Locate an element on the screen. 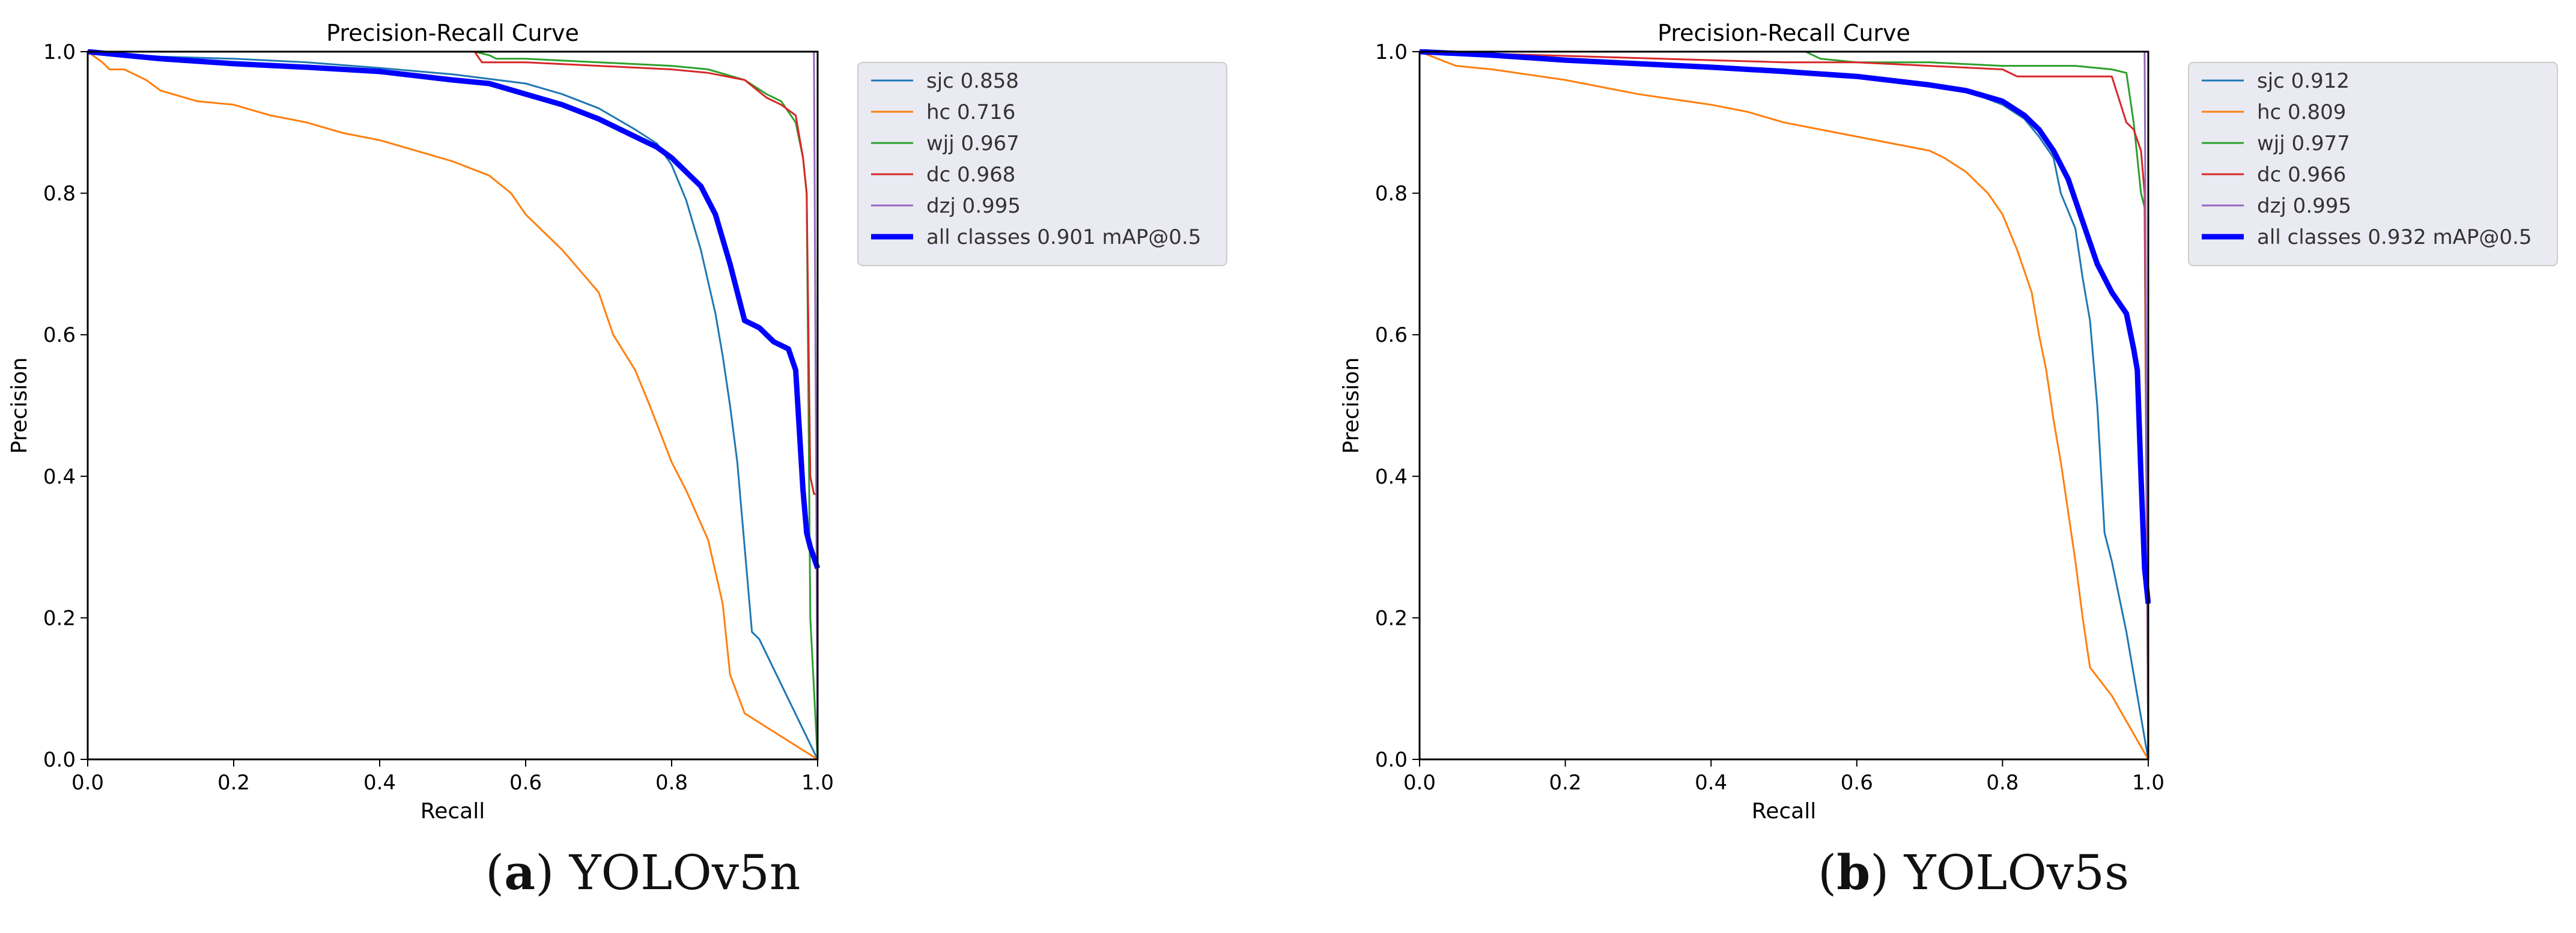  legend-label: sjc 0.858 is located at coordinates (972, 81).